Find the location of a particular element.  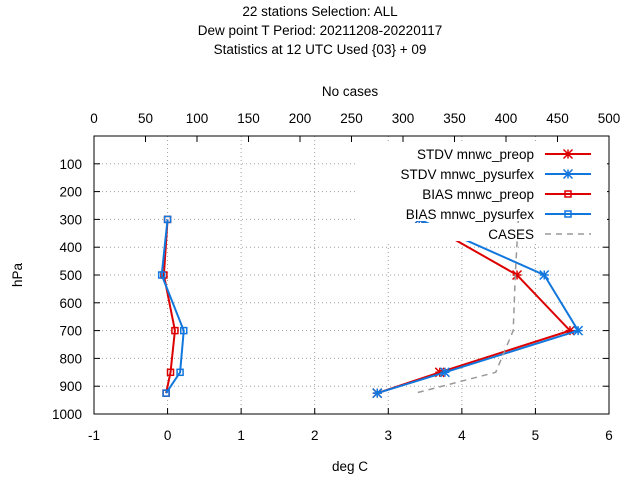

legend-entry-label: CASES is located at coordinates (511, 234).